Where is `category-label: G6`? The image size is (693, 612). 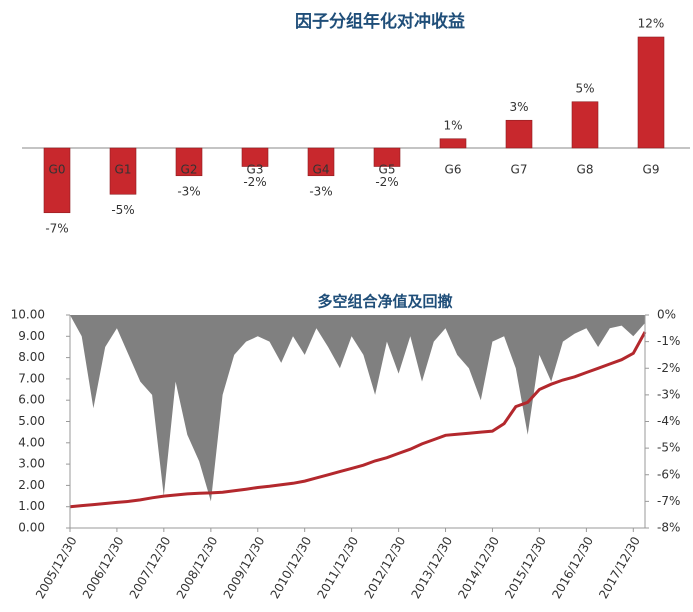 category-label: G6 is located at coordinates (453, 170).